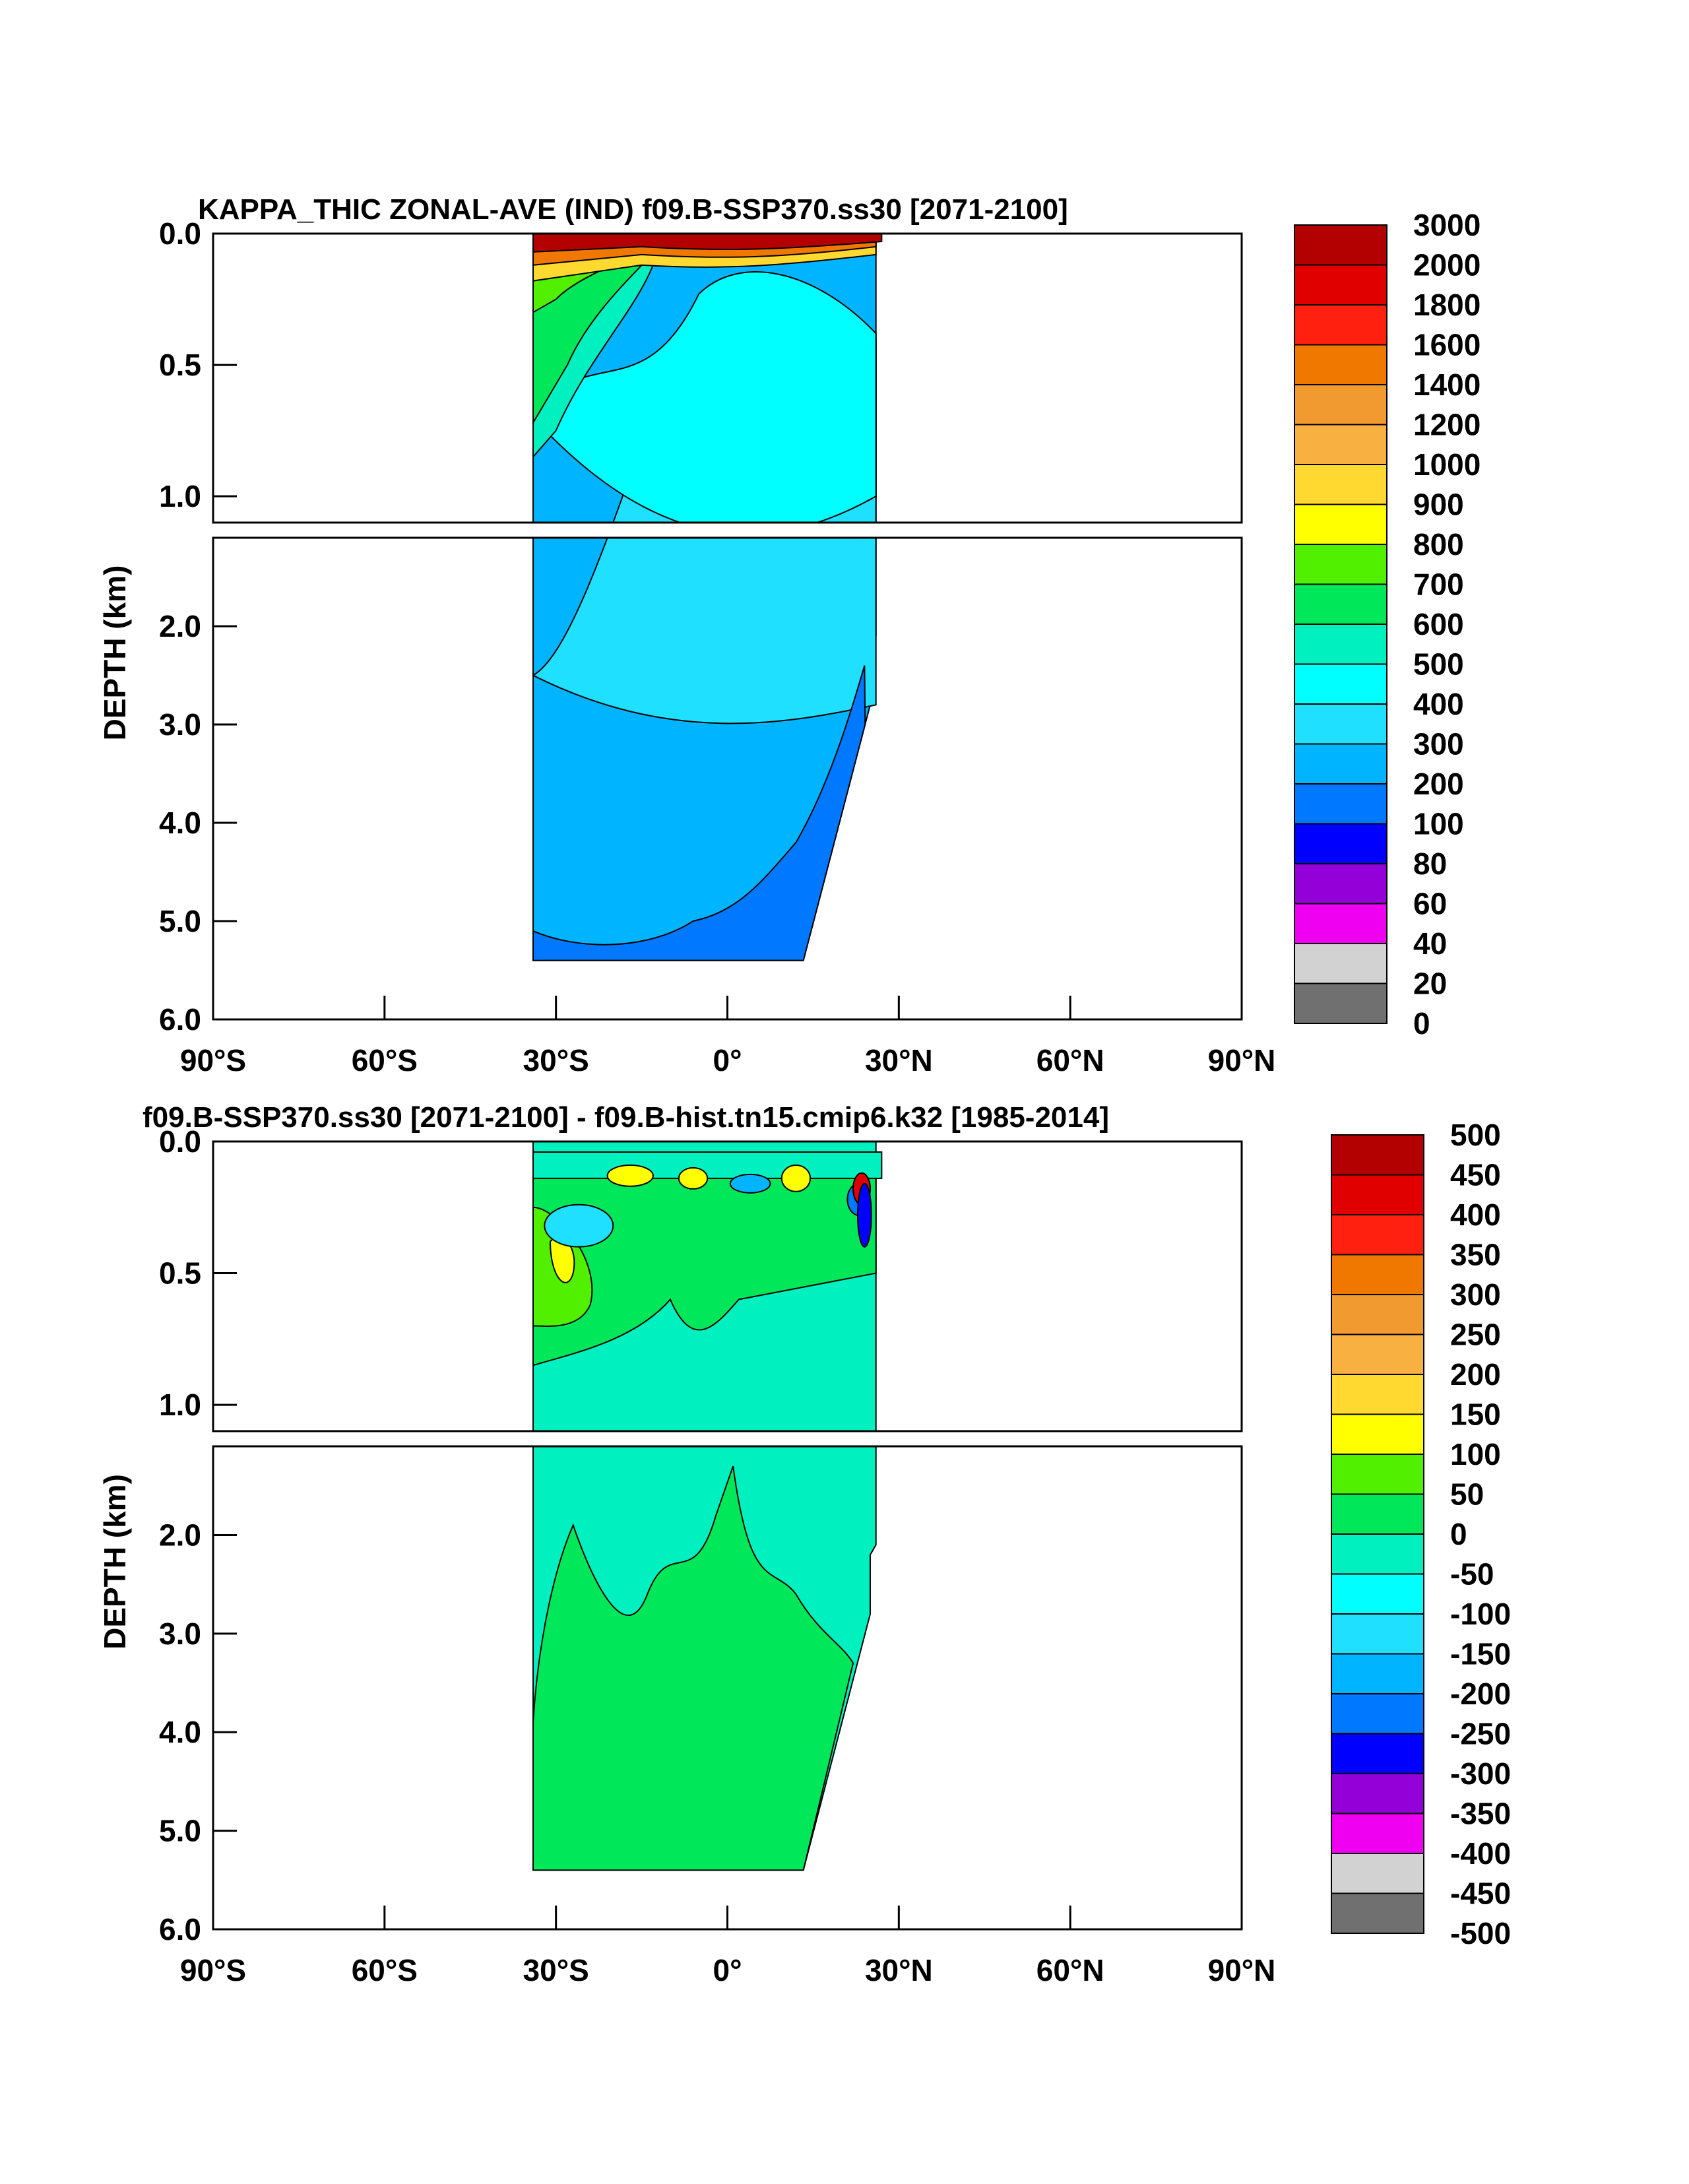 The image size is (1689, 2184). I want to click on colorbar-label: -100, so click(1480, 1614).